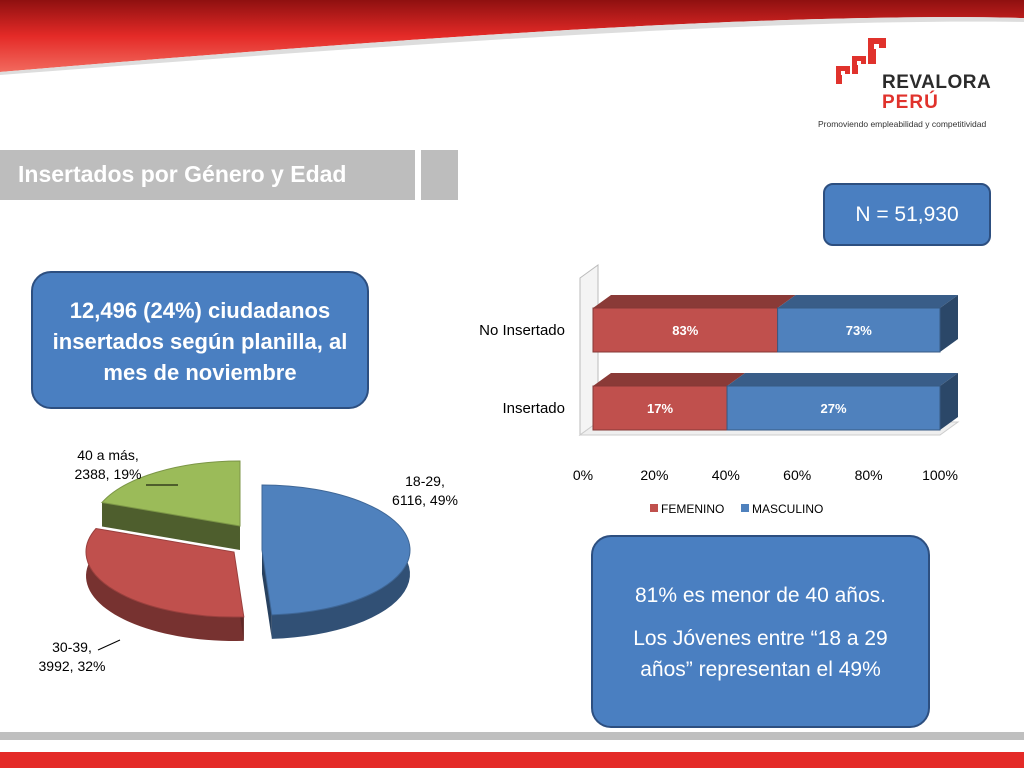 The height and width of the screenshot is (768, 1024). What do you see at coordinates (72, 666) in the screenshot?
I see `pie-data-label: 3992, 32%` at bounding box center [72, 666].